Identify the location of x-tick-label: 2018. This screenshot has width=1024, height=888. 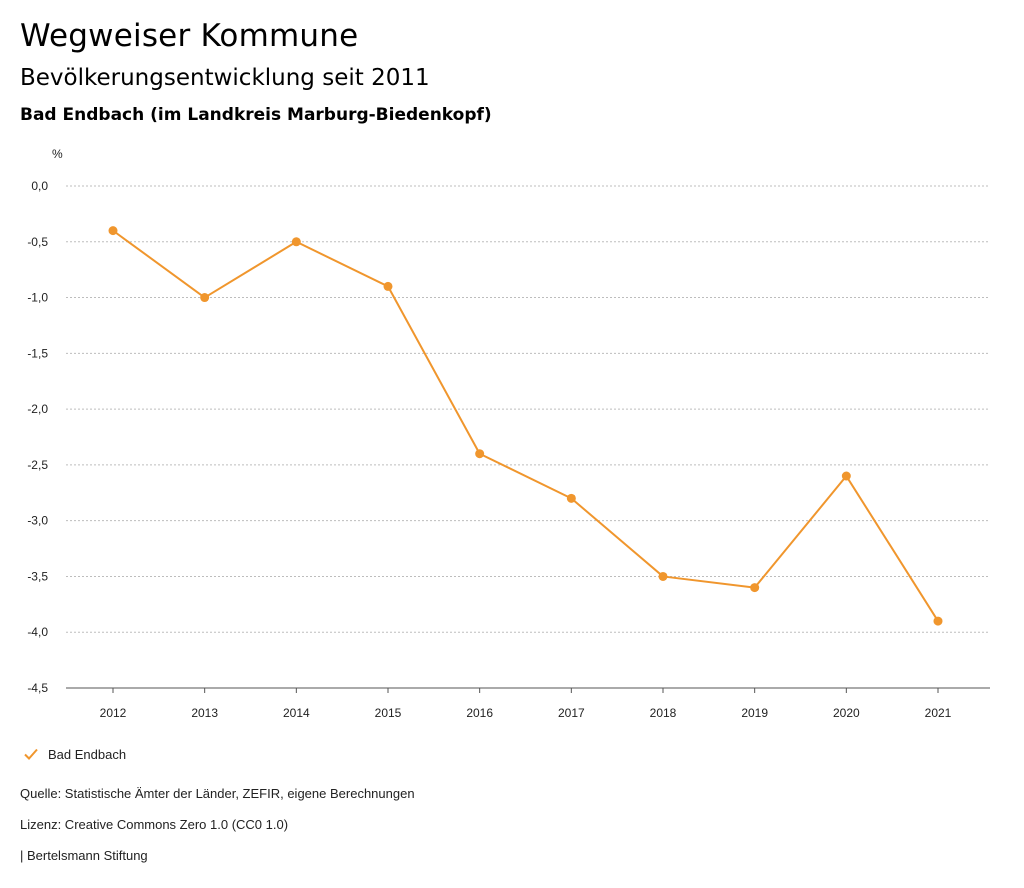
(663, 713).